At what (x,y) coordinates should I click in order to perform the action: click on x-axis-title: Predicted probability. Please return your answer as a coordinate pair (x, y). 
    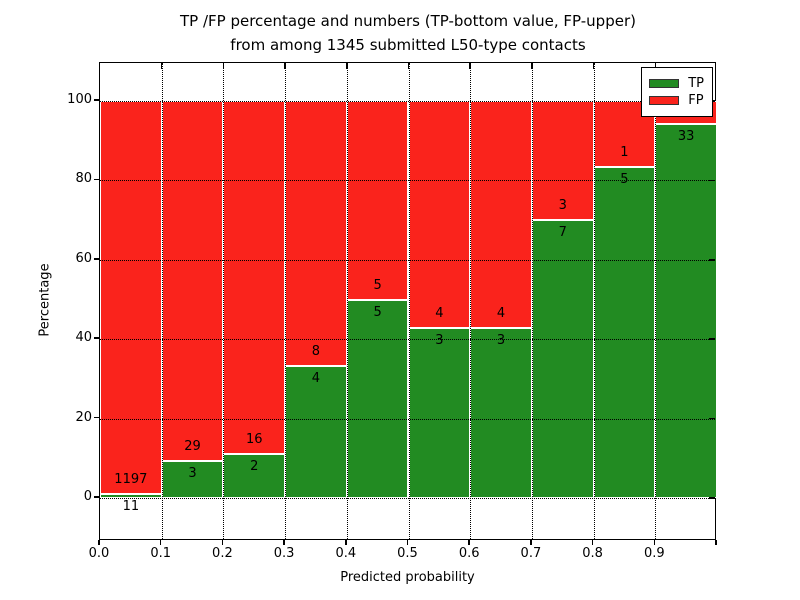
    Looking at the image, I should click on (407, 577).